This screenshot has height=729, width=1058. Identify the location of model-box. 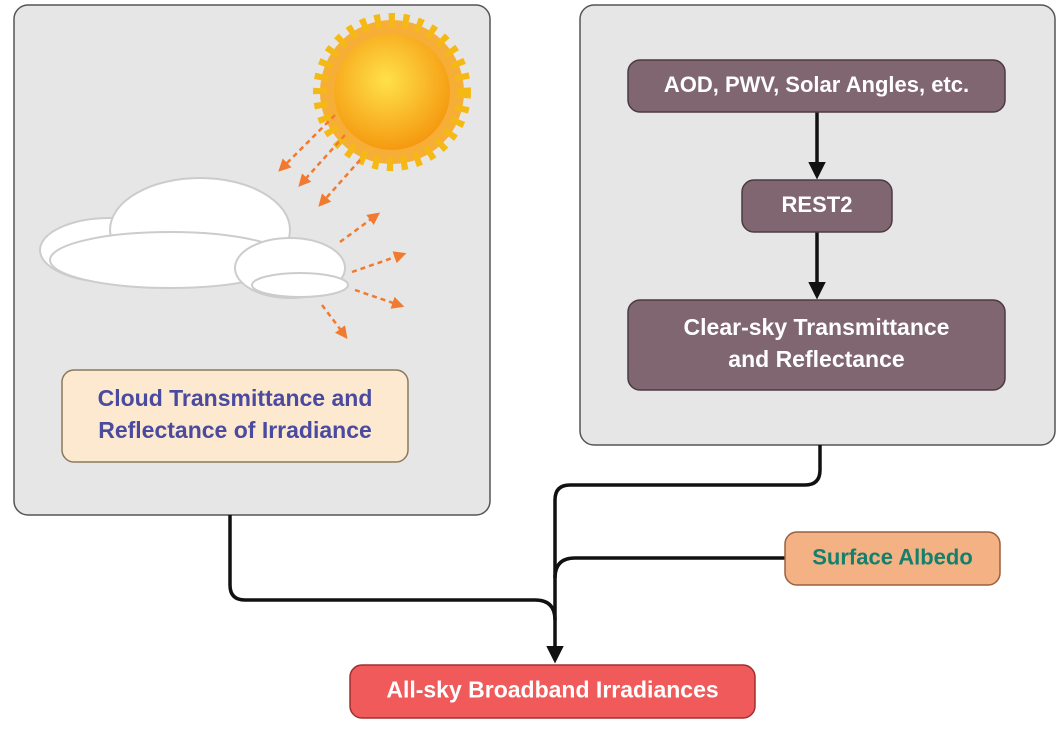
(817, 206).